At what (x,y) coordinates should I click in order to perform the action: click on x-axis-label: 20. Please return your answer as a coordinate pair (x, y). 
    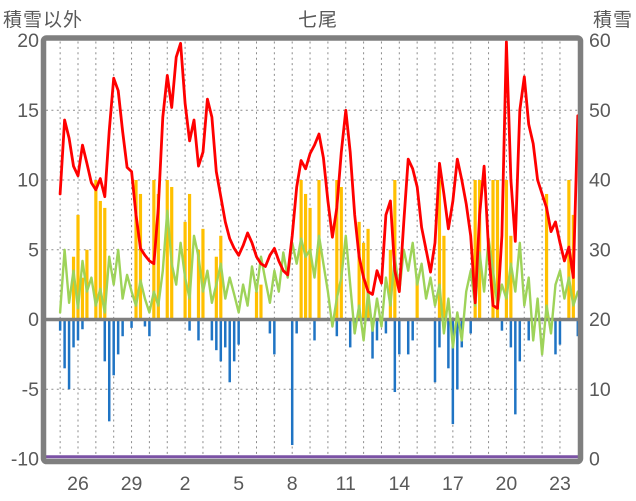
    Looking at the image, I should click on (507, 484).